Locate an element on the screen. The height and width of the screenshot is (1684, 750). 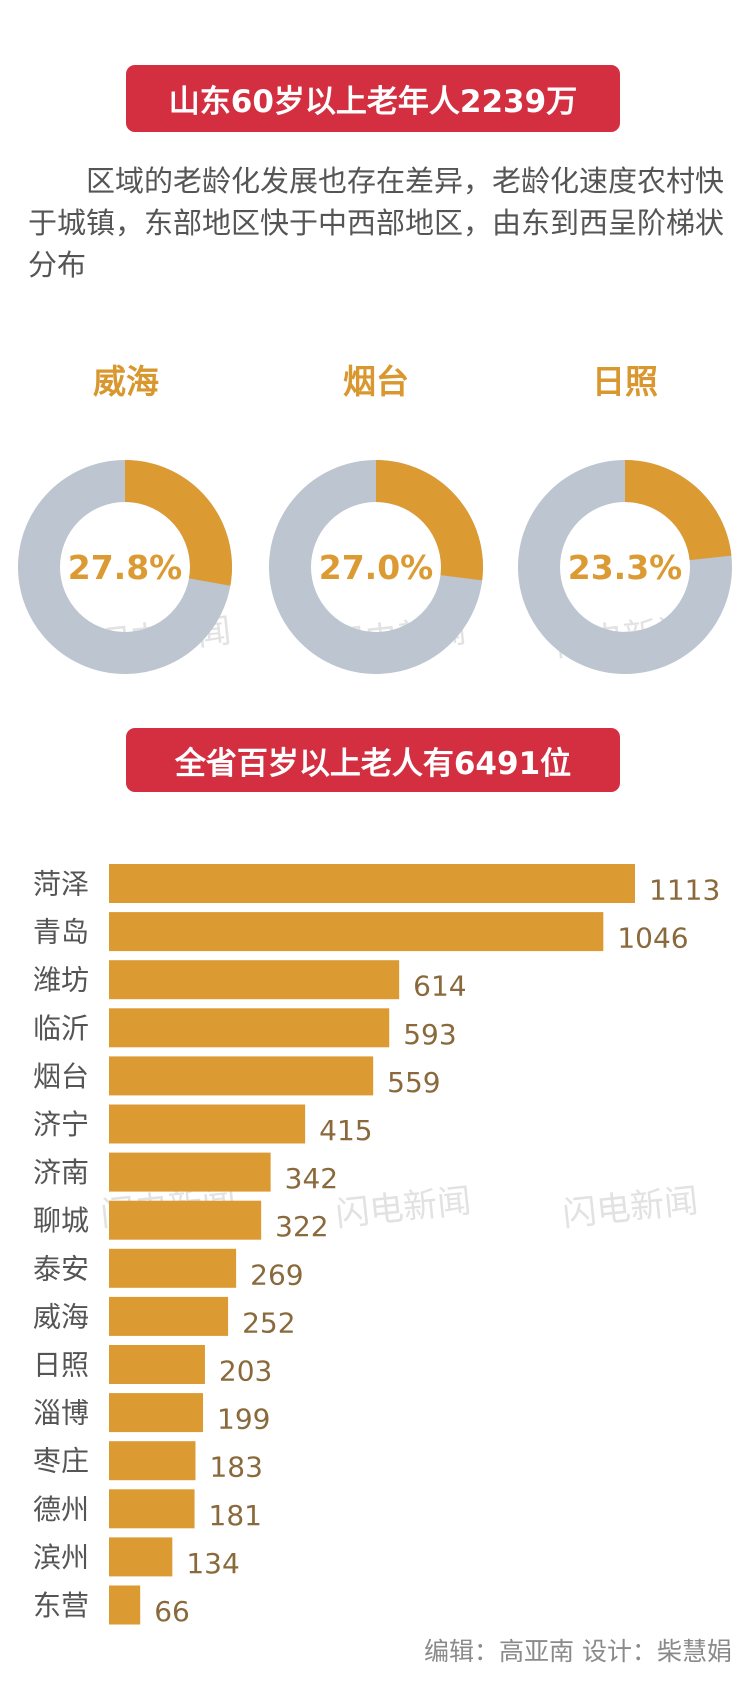
donut-value: 27.8% is located at coordinates (125, 567).